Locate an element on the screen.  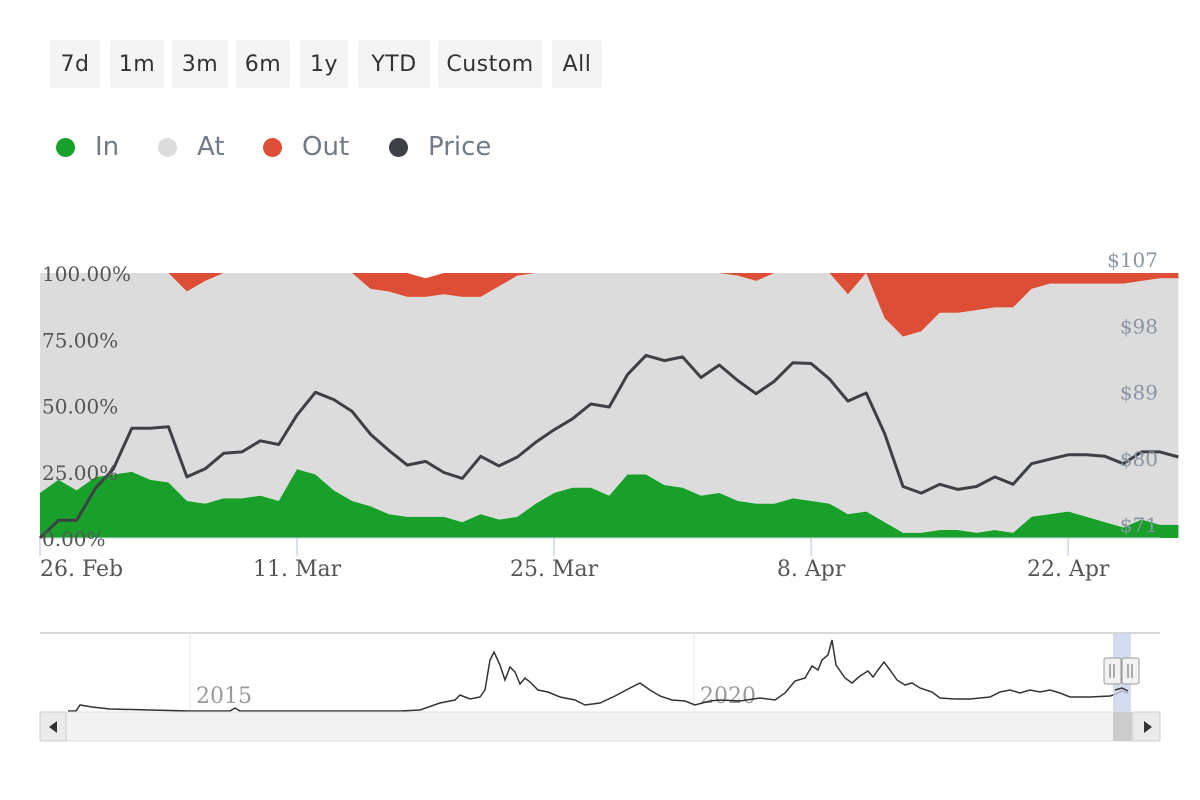
legend-dot-price is located at coordinates (398, 147).